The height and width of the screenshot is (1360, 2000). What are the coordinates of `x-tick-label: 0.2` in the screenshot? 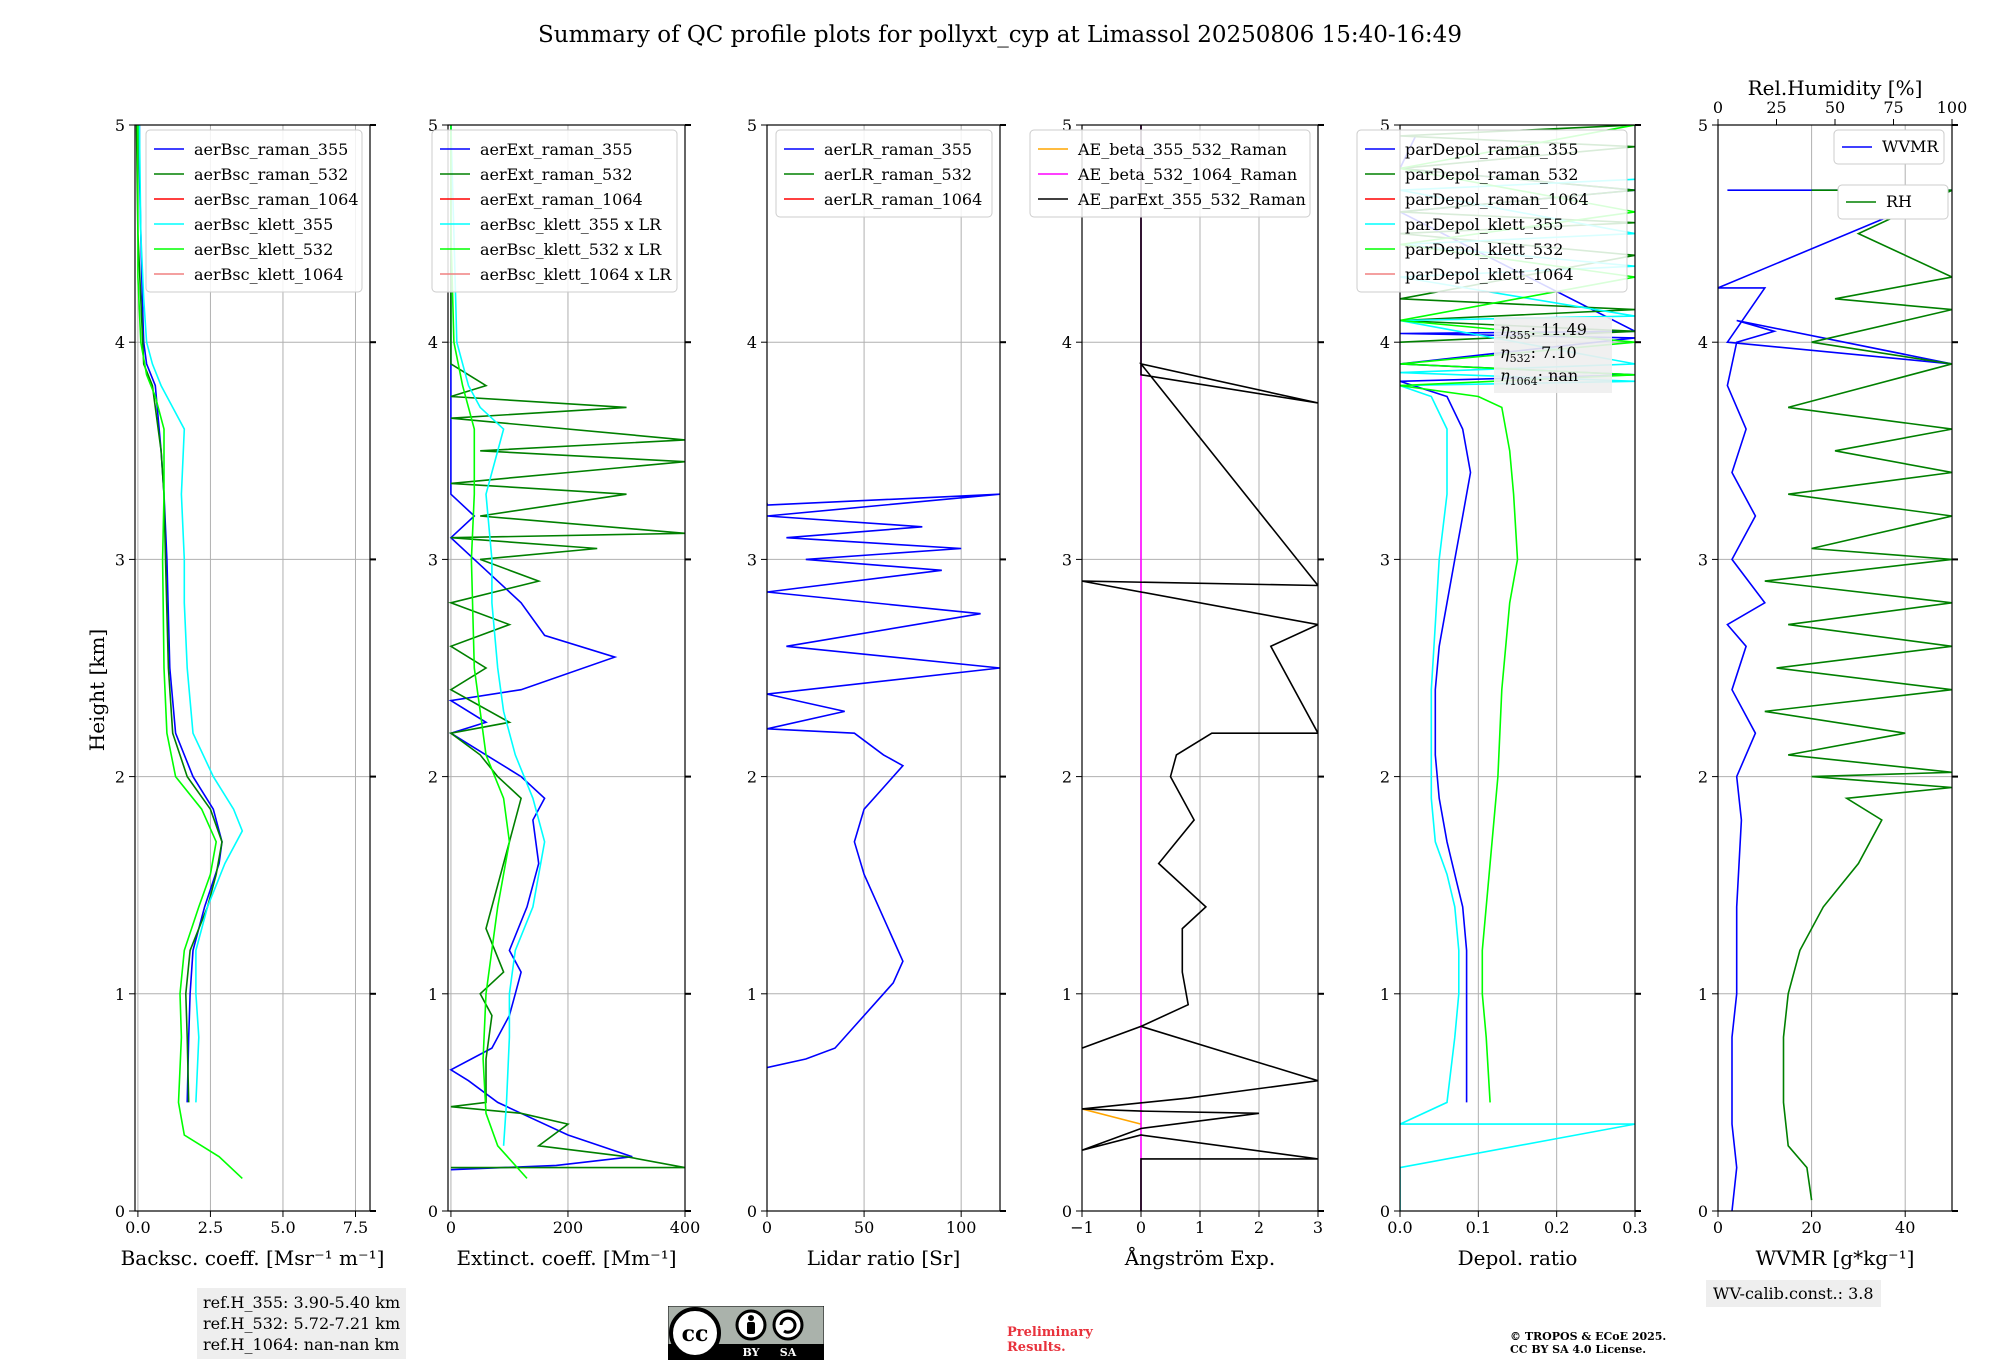 It's located at (1556, 1227).